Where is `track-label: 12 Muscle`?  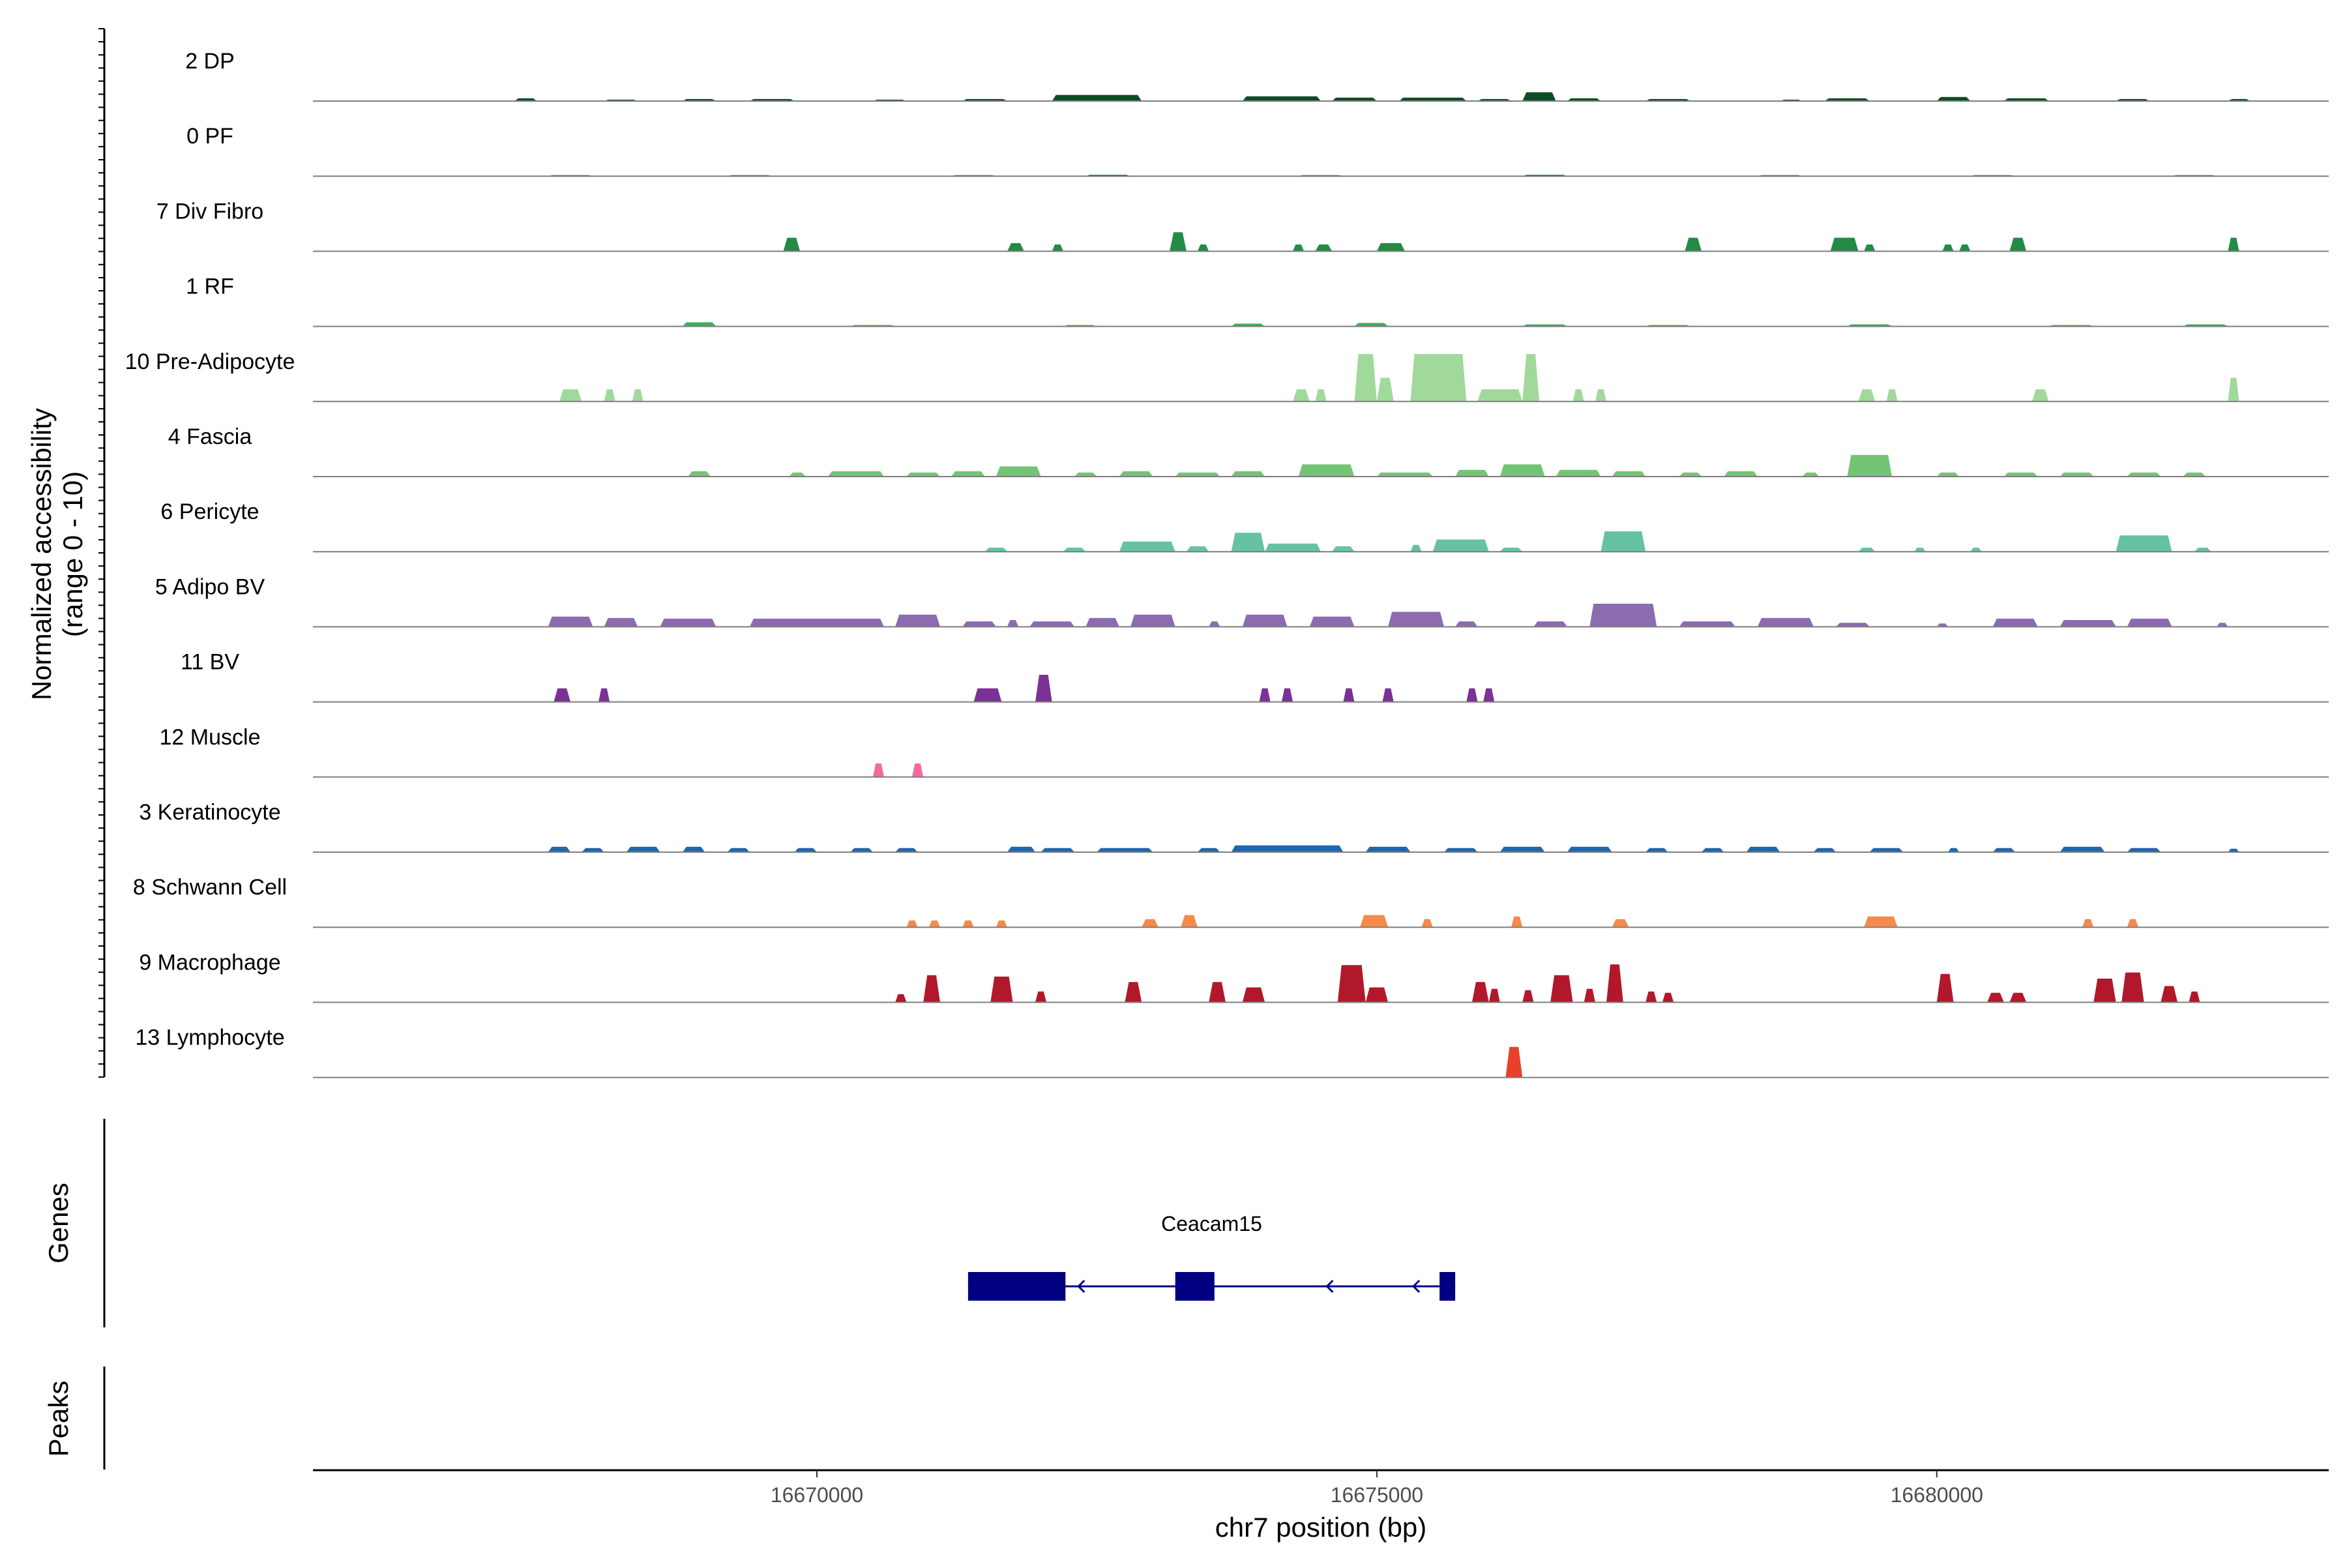 track-label: 12 Muscle is located at coordinates (210, 738).